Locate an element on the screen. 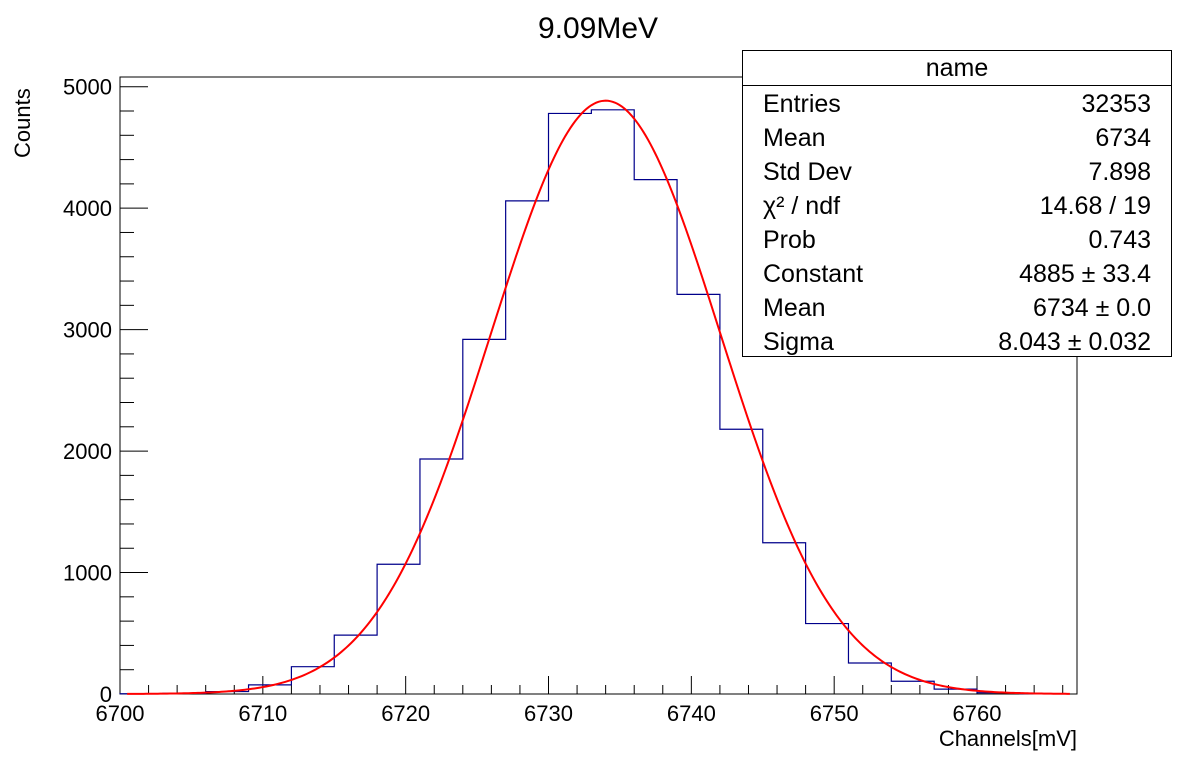  stats-row: Prob 0.743 is located at coordinates (957, 240).